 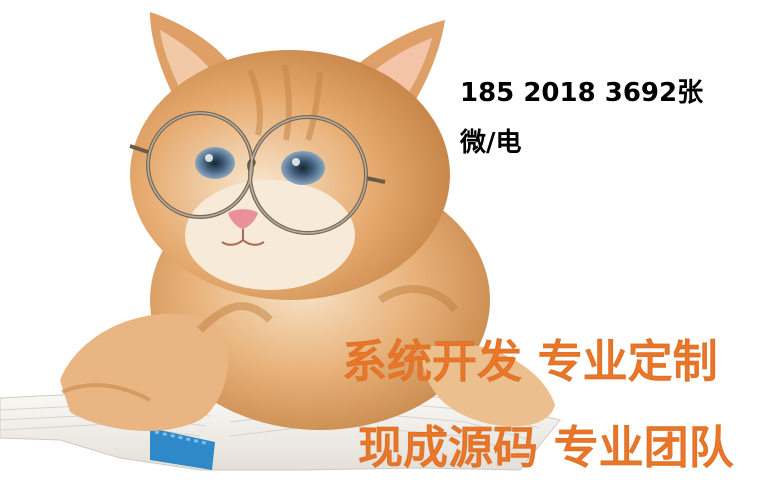 What do you see at coordinates (215, 163) in the screenshot?
I see `left-eye` at bounding box center [215, 163].